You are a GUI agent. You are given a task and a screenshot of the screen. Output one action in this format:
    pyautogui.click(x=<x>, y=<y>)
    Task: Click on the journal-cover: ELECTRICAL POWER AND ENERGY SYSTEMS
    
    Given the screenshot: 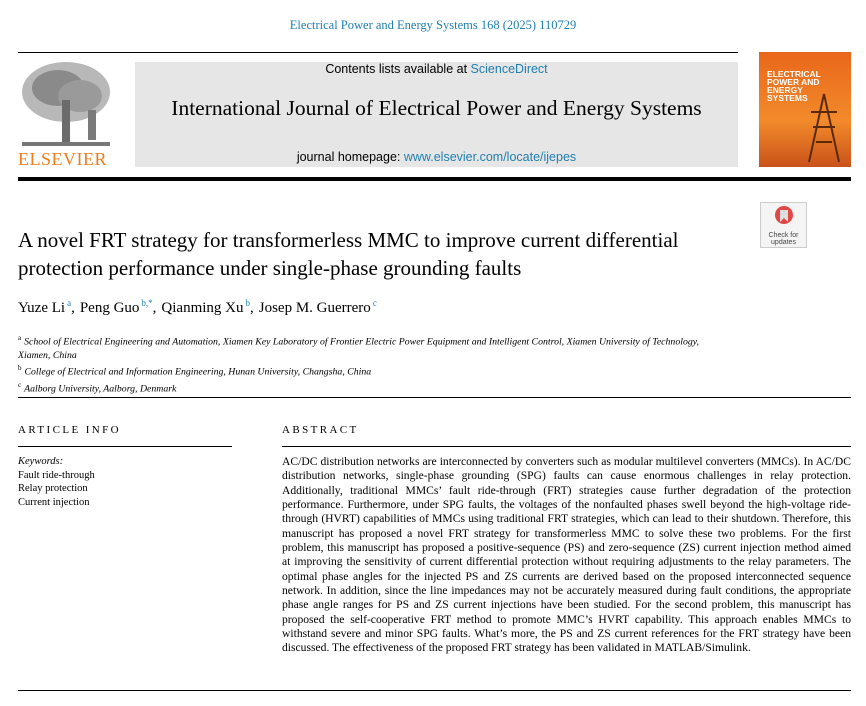 What is the action you would take?
    pyautogui.click(x=805, y=109)
    